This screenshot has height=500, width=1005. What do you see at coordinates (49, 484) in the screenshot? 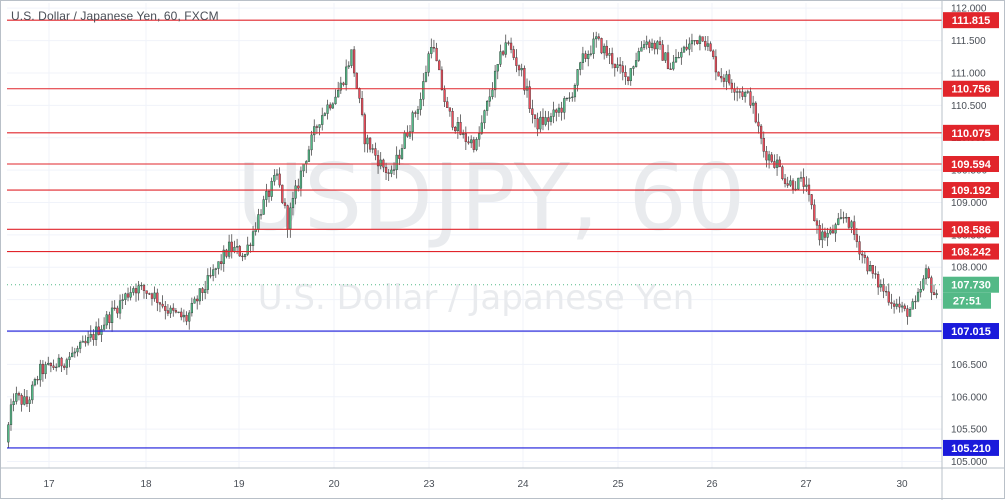
I see `x-tick-label: 17` at bounding box center [49, 484].